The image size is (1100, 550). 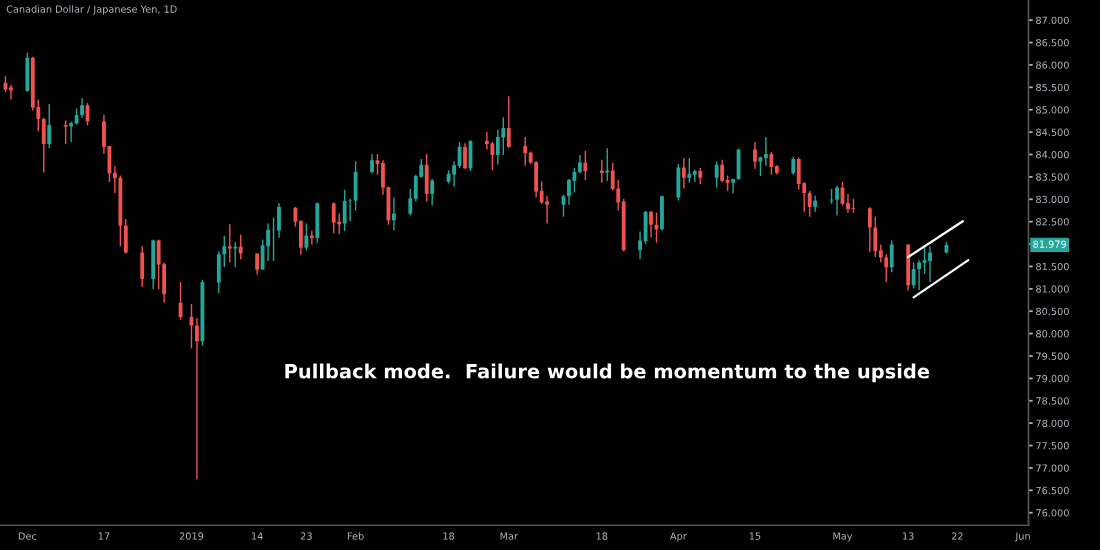 I want to click on y-tick-label: 85.500, so click(x=1052, y=87).